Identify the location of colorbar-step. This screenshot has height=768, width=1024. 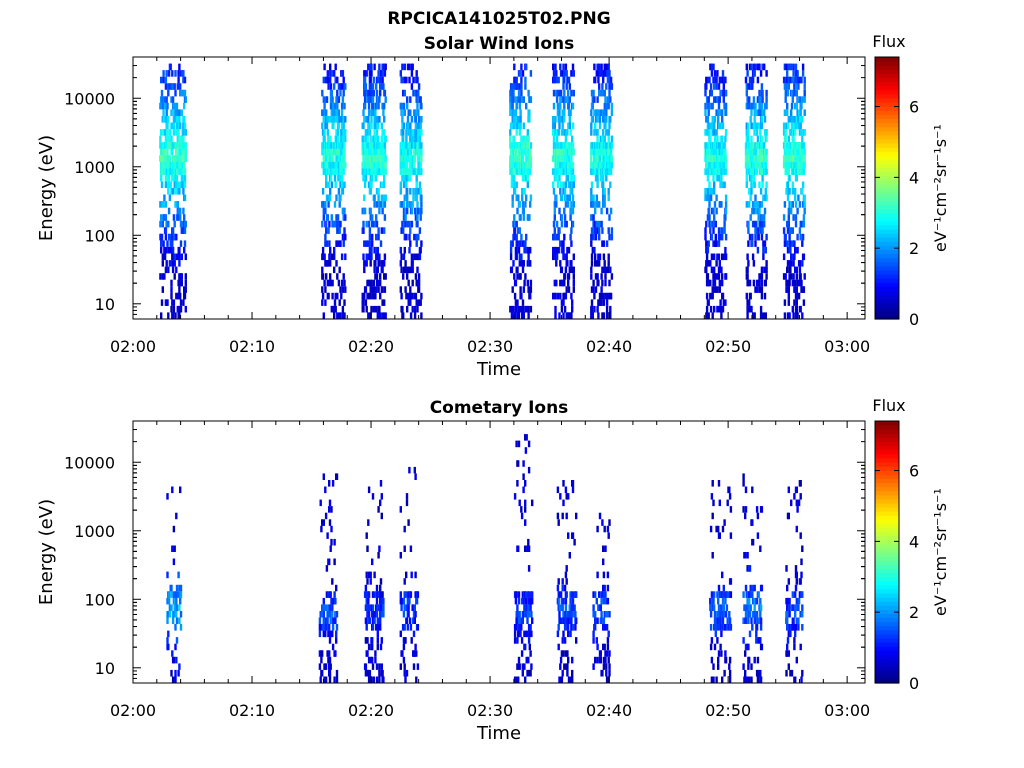
(887, 517).